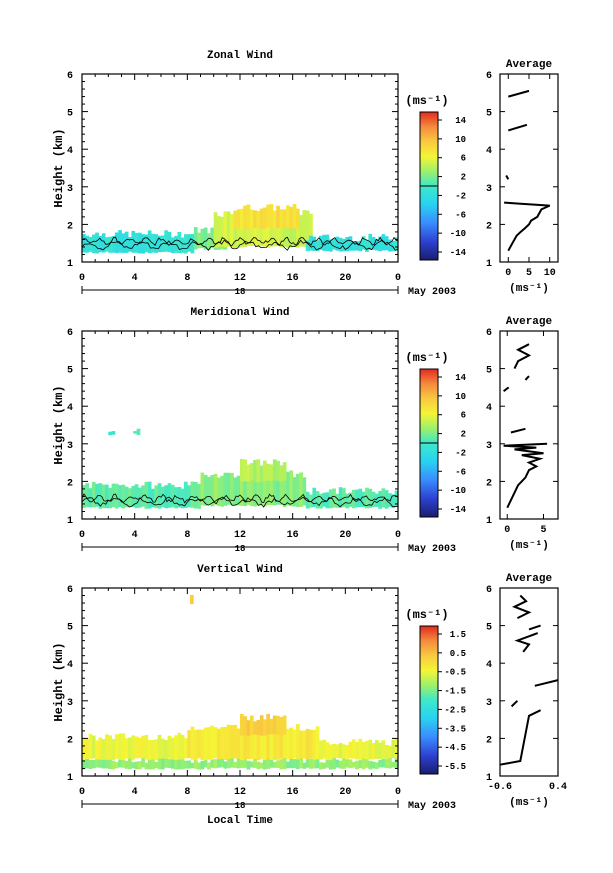 Image resolution: width=613 pixels, height=873 pixels. I want to click on x-tick-label: 0, so click(82, 278).